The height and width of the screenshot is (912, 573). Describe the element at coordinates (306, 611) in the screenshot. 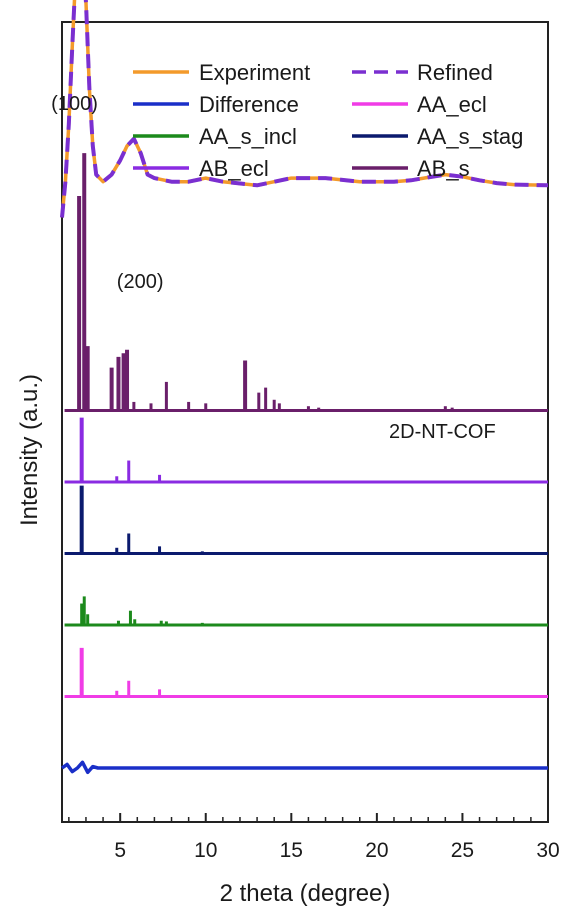

I see `series-aa-s-incl` at that location.